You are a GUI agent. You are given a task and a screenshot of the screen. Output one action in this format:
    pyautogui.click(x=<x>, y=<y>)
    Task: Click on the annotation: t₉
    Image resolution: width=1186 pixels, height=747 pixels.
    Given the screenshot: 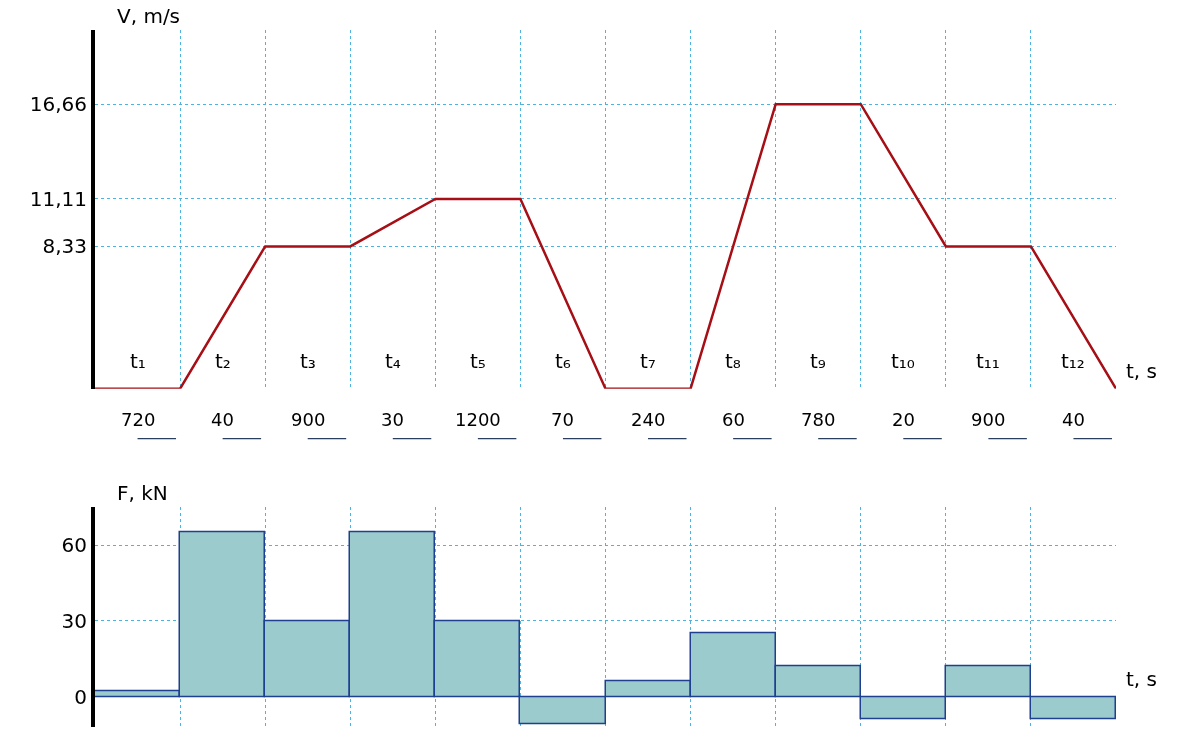 What is the action you would take?
    pyautogui.click(x=818, y=361)
    